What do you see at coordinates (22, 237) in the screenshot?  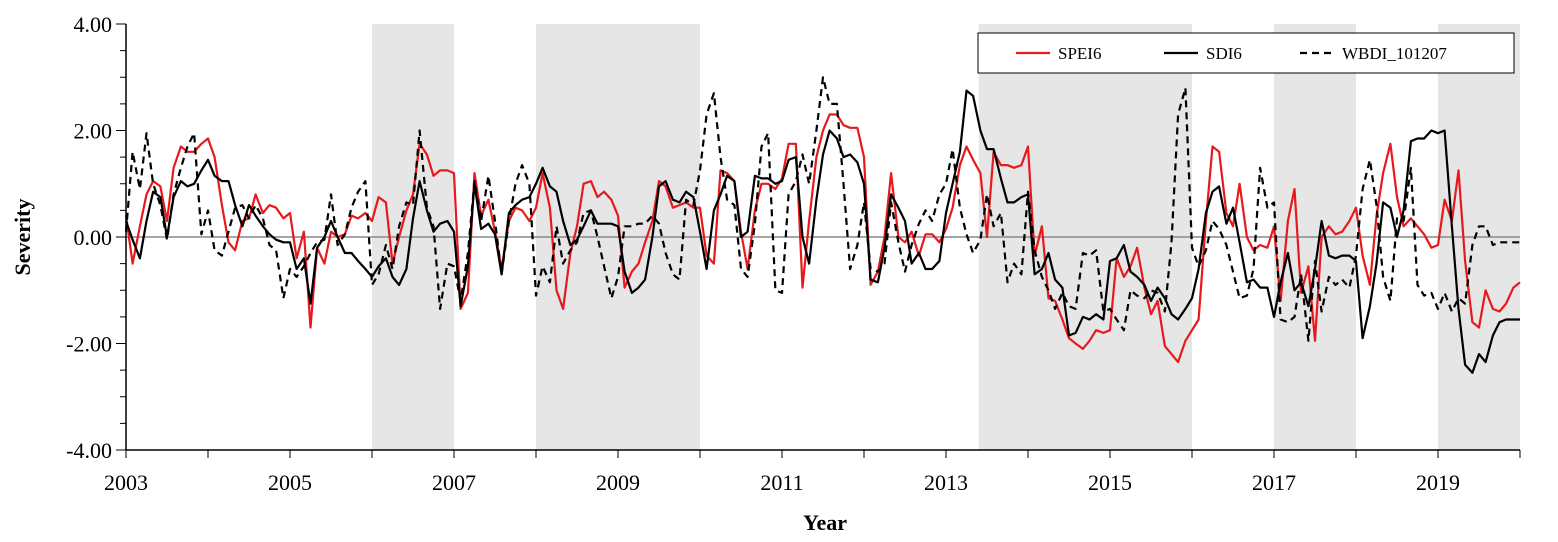 I see `y-axis-title: Severity` at bounding box center [22, 237].